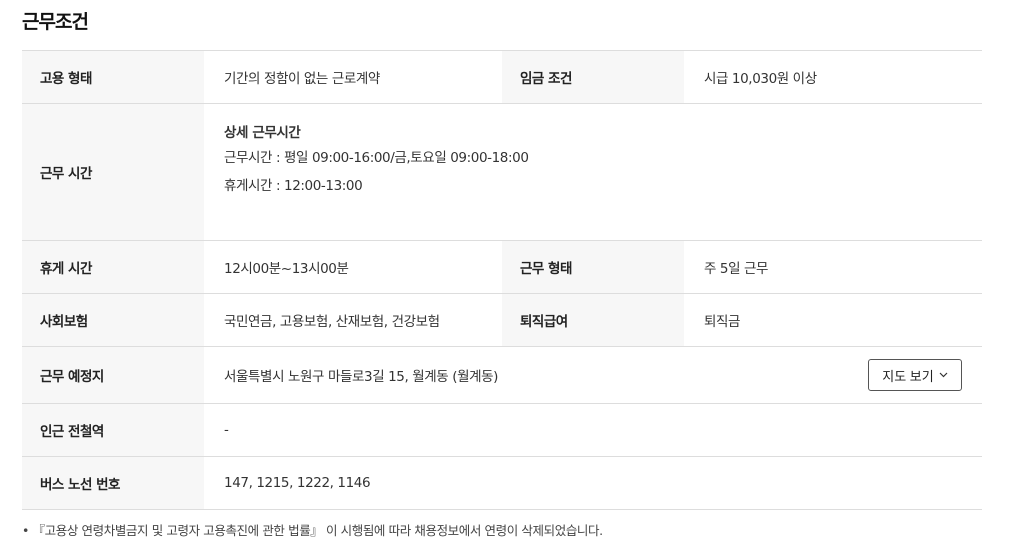 The image size is (1032, 549). What do you see at coordinates (593, 320) in the screenshot?
I see `row-label: 퇴직급여` at bounding box center [593, 320].